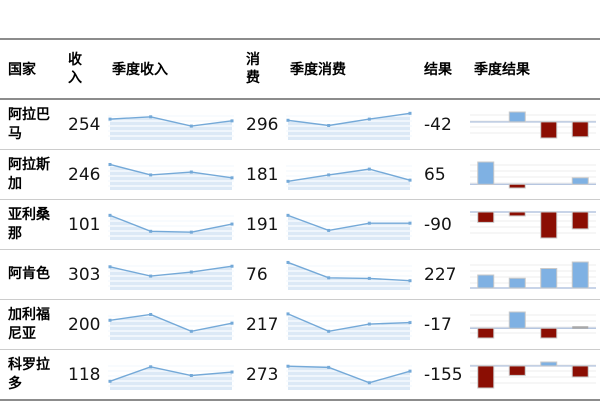 Image resolution: width=600 pixels, height=401 pixels. I want to click on cell-income: 254, so click(86, 124).